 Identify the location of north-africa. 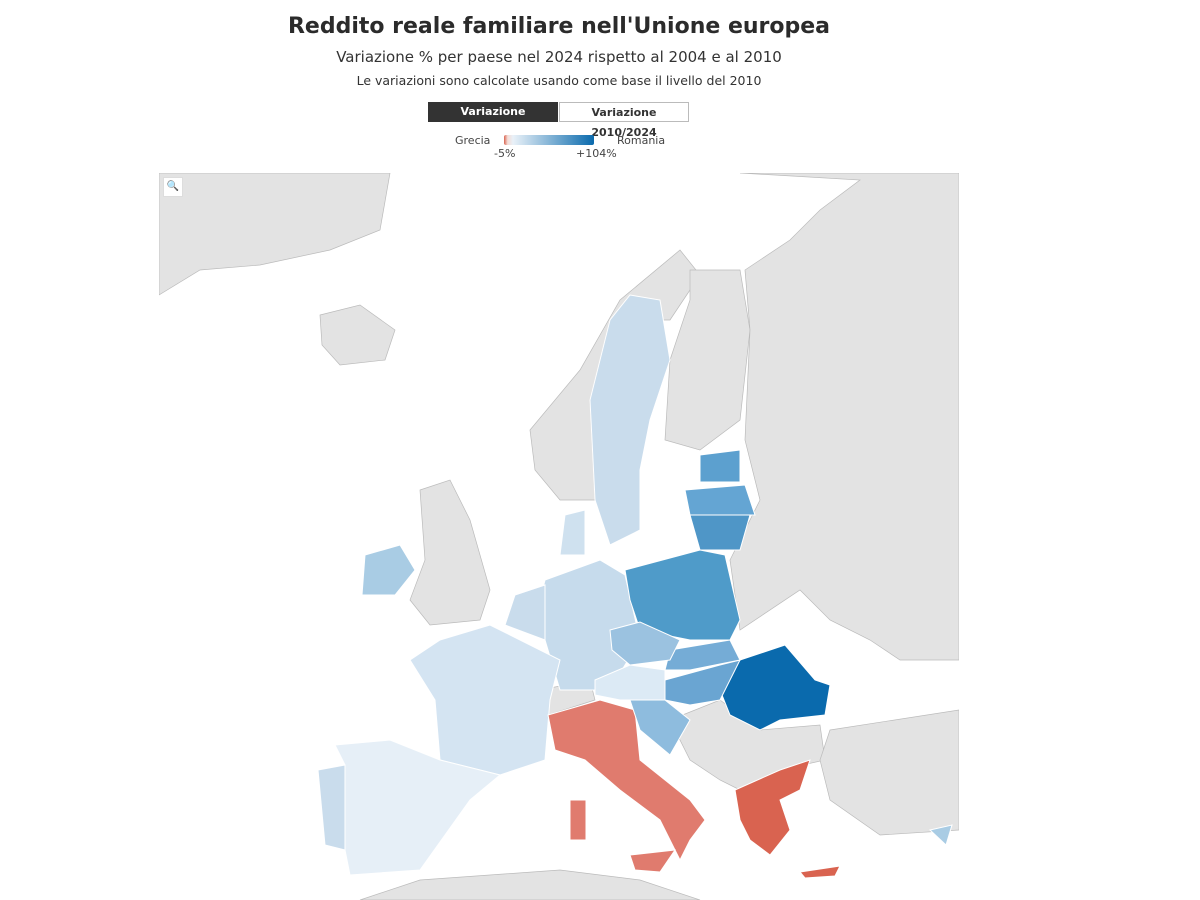
(530, 884).